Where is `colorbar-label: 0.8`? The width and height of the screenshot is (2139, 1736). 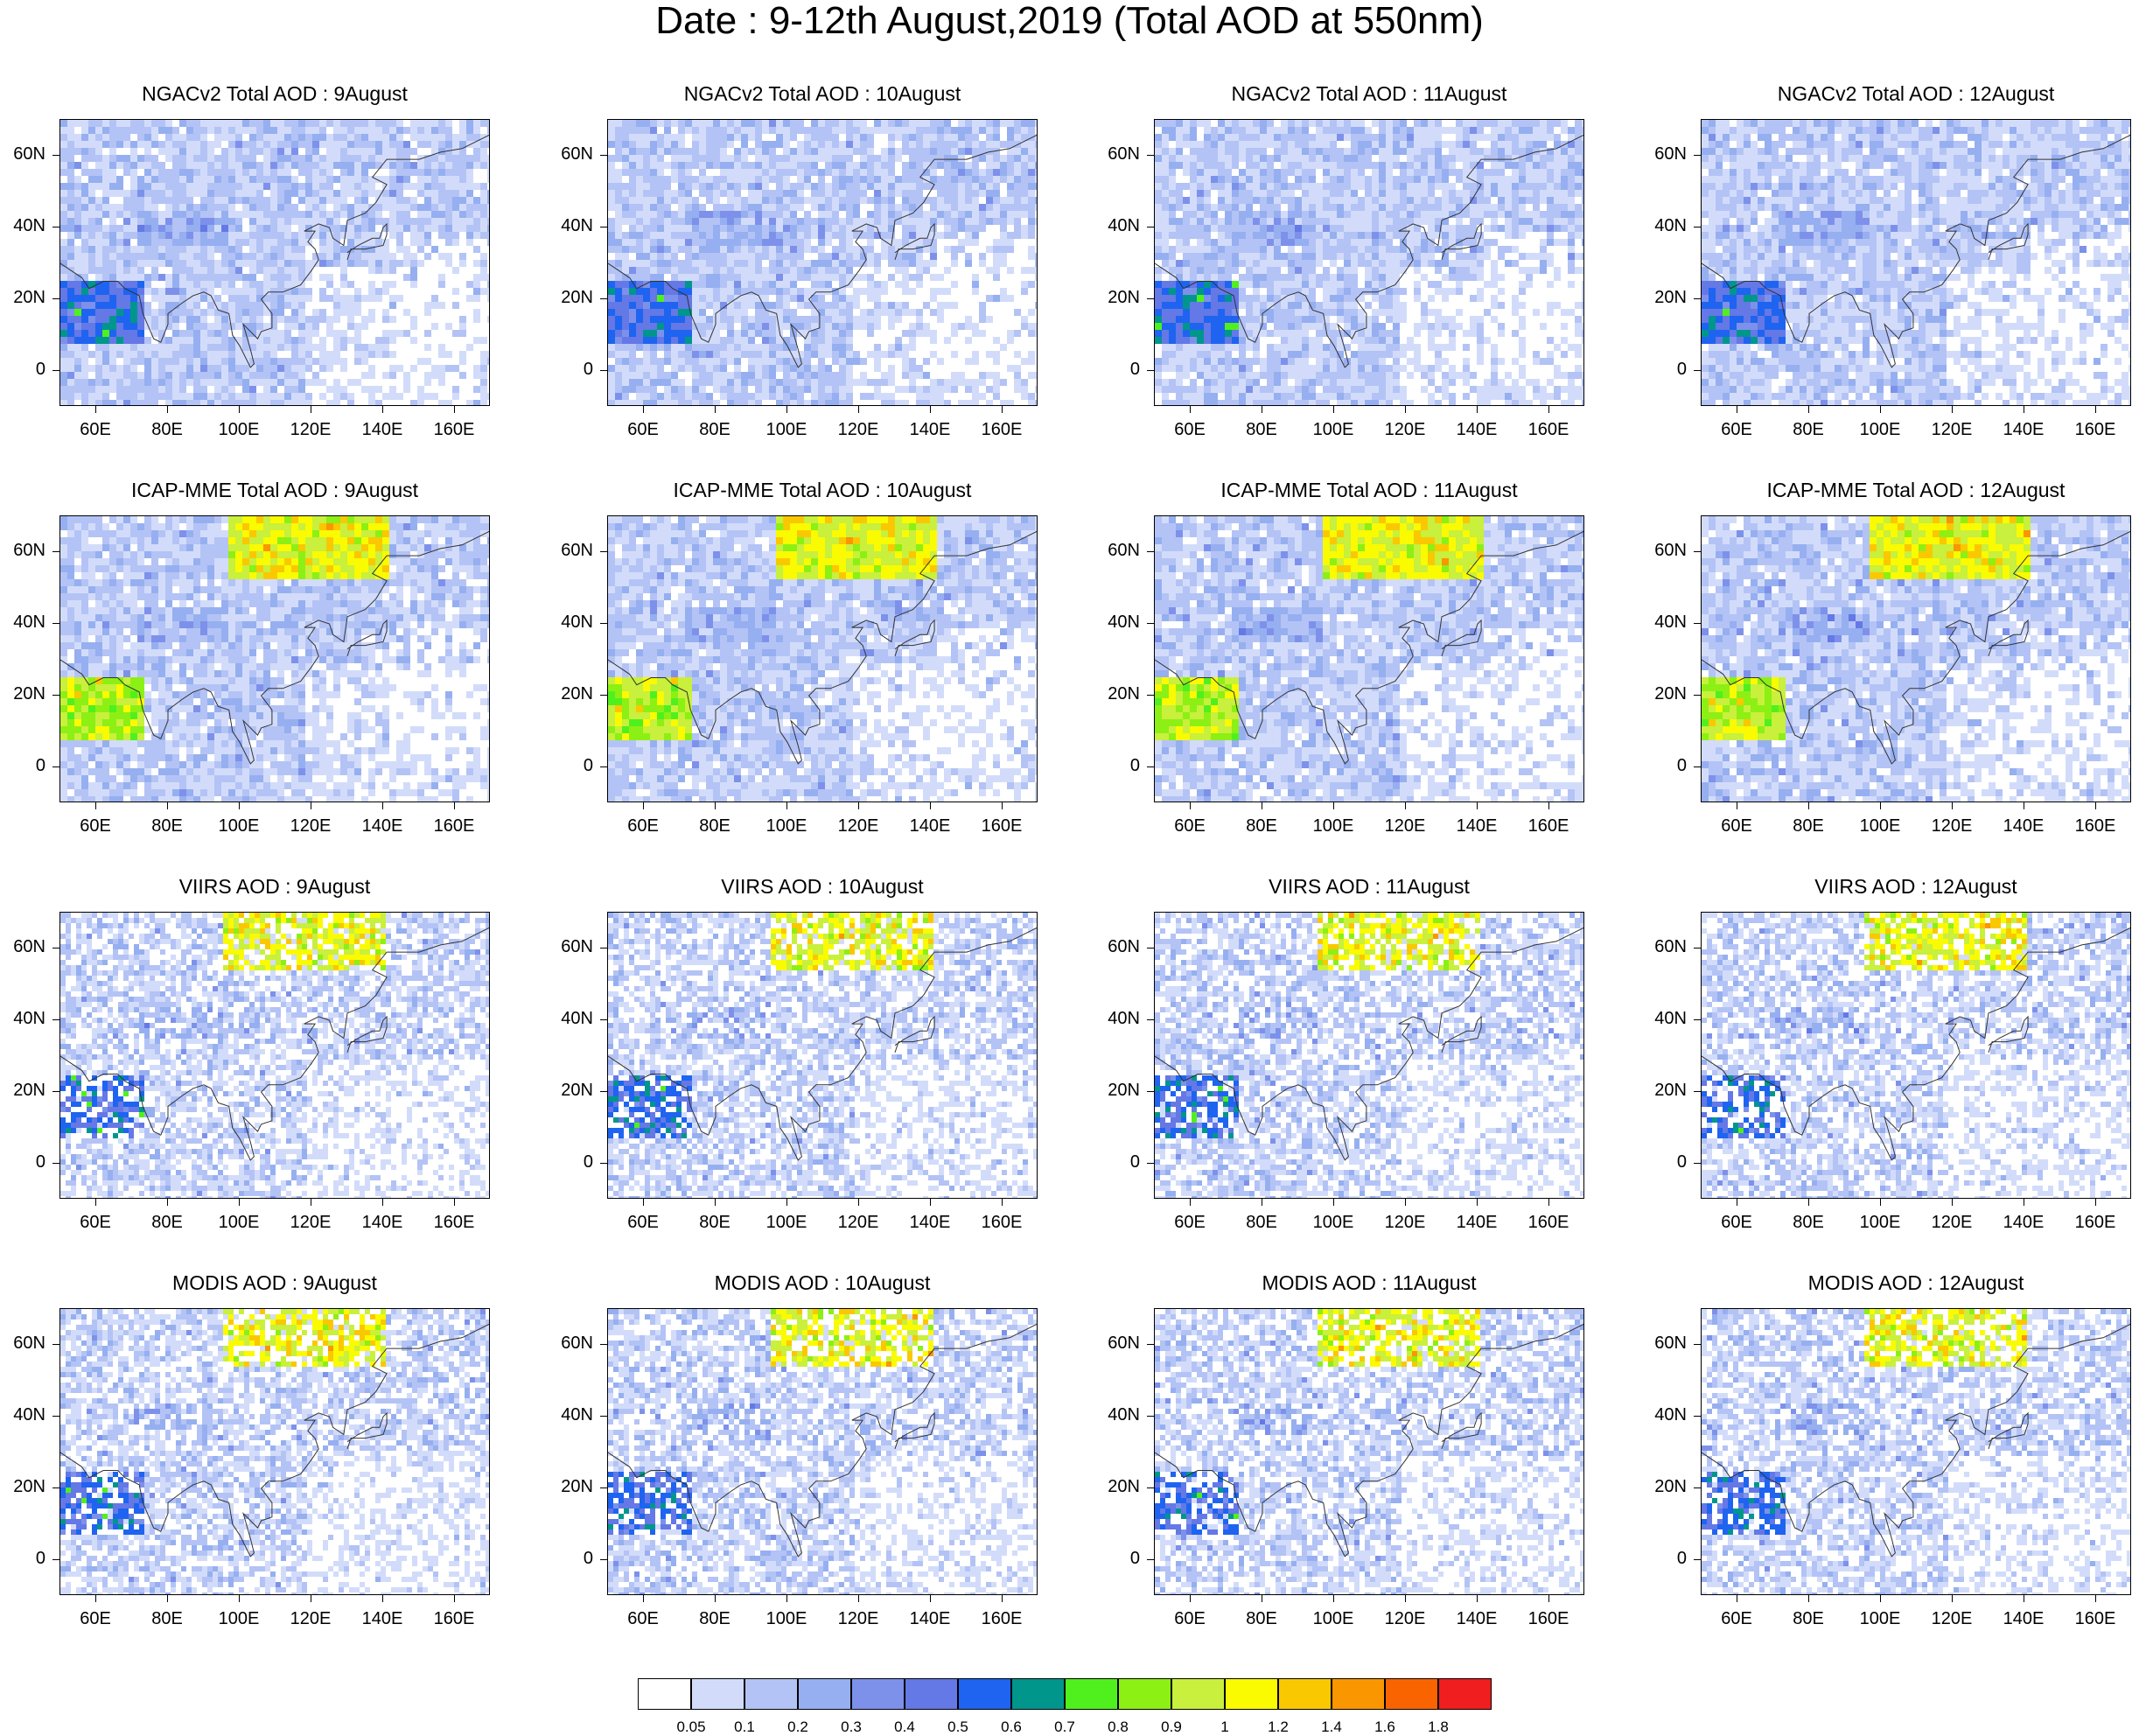
colorbar-label: 0.8 is located at coordinates (1118, 1727).